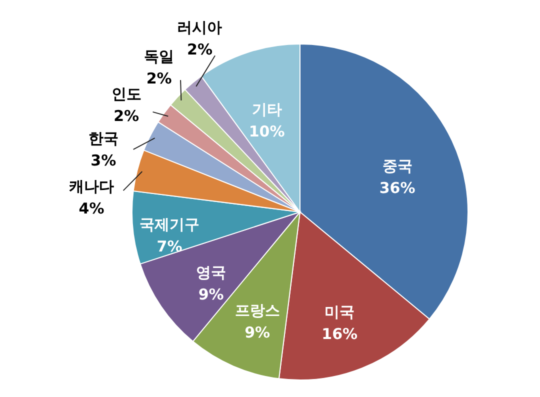 The image size is (540, 397). I want to click on slice-label: 캐나다, so click(91, 187).